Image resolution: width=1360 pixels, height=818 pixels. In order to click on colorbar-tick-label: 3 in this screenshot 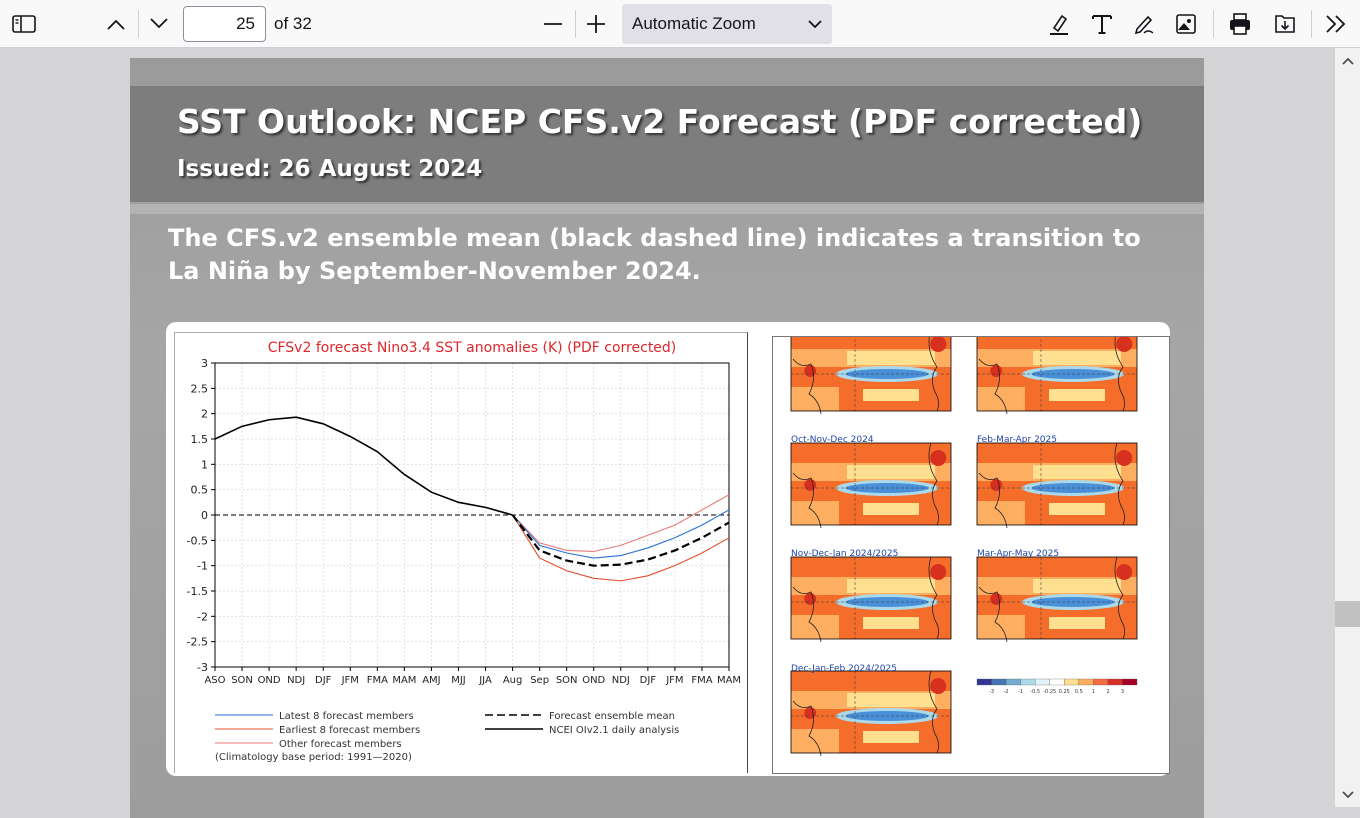, I will do `click(1122, 692)`.